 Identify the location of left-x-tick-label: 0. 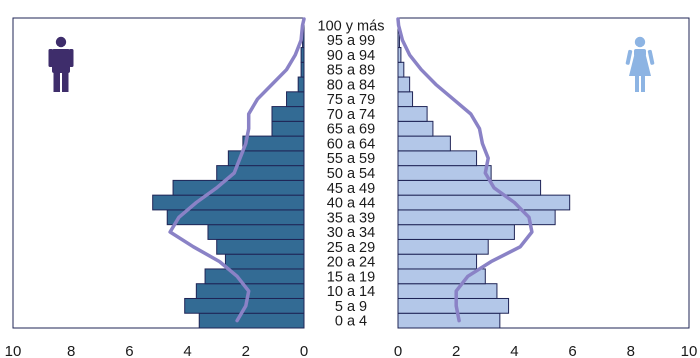
(304, 350).